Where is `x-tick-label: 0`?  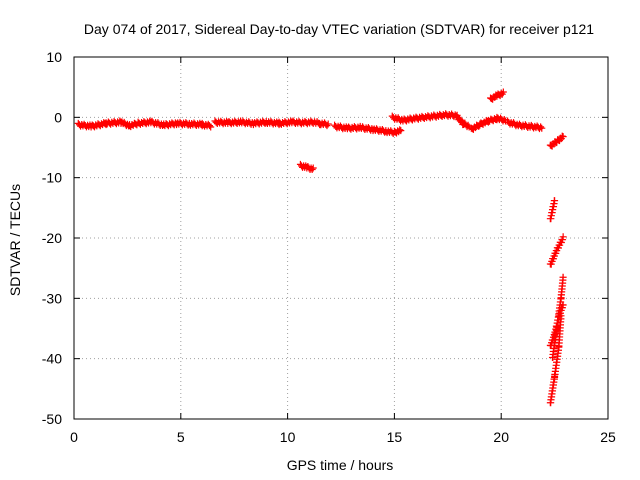
x-tick-label: 0 is located at coordinates (74, 437).